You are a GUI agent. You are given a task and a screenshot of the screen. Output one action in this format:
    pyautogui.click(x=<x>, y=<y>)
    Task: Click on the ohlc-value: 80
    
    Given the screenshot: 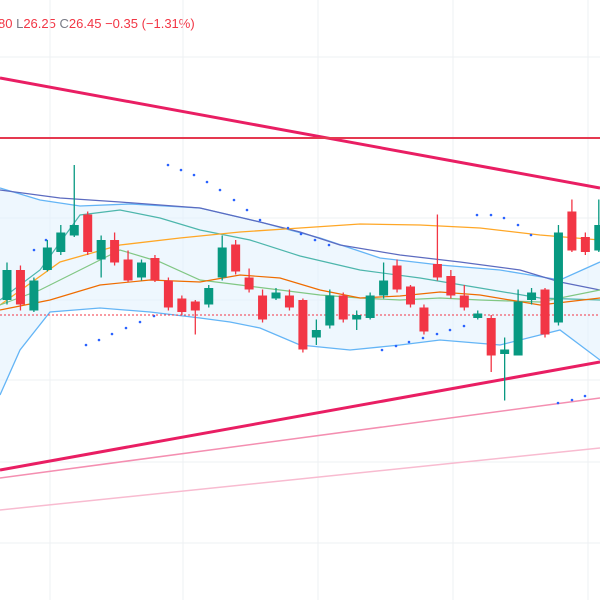 What is the action you would take?
    pyautogui.click(x=6, y=23)
    